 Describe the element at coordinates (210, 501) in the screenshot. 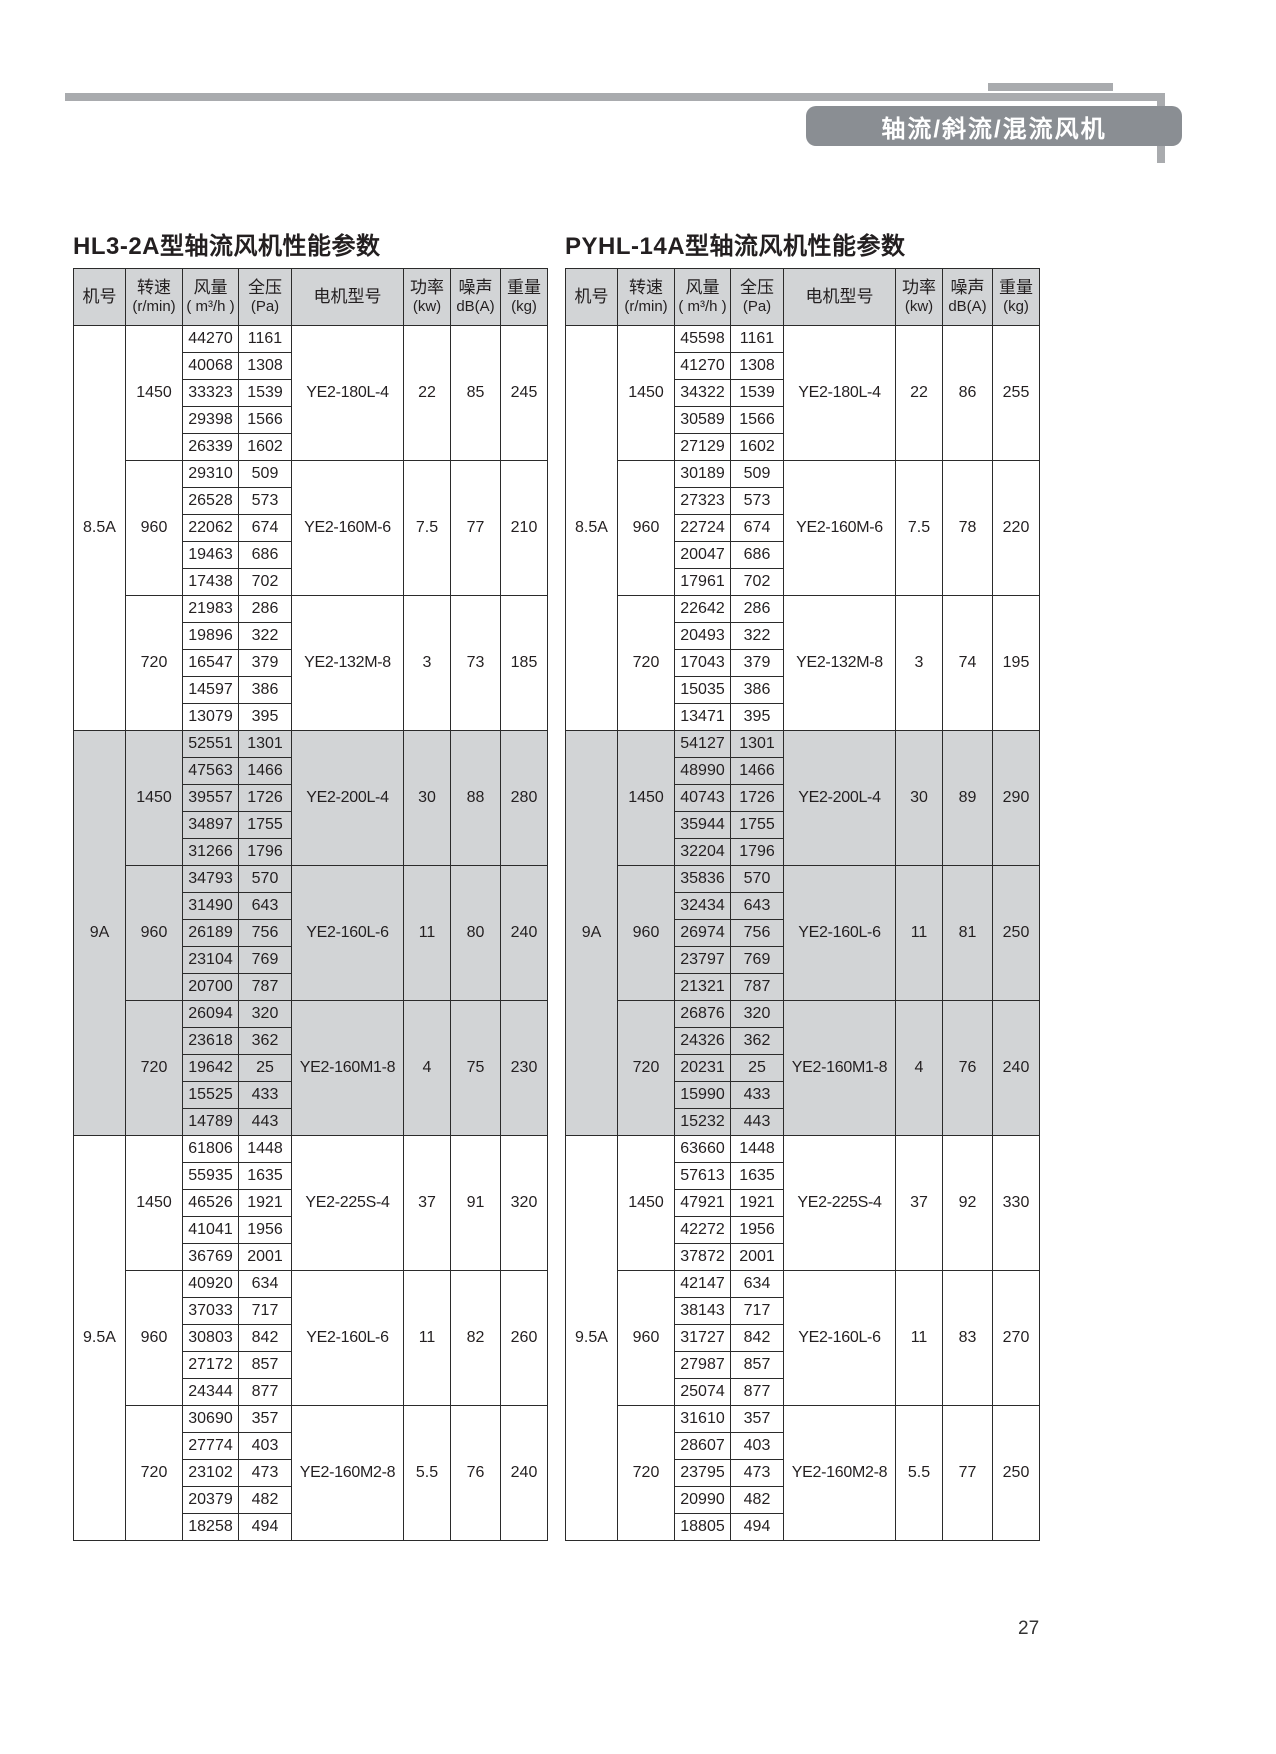

I see `airflow-cell: 26528` at that location.